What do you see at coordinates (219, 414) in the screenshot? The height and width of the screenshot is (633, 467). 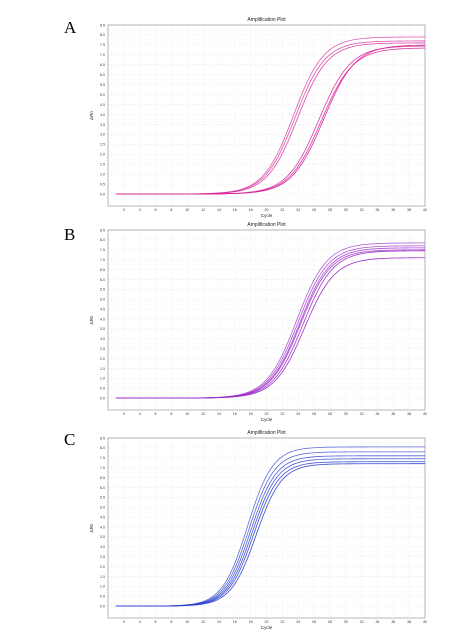 I see `x-tick-label: 14` at bounding box center [219, 414].